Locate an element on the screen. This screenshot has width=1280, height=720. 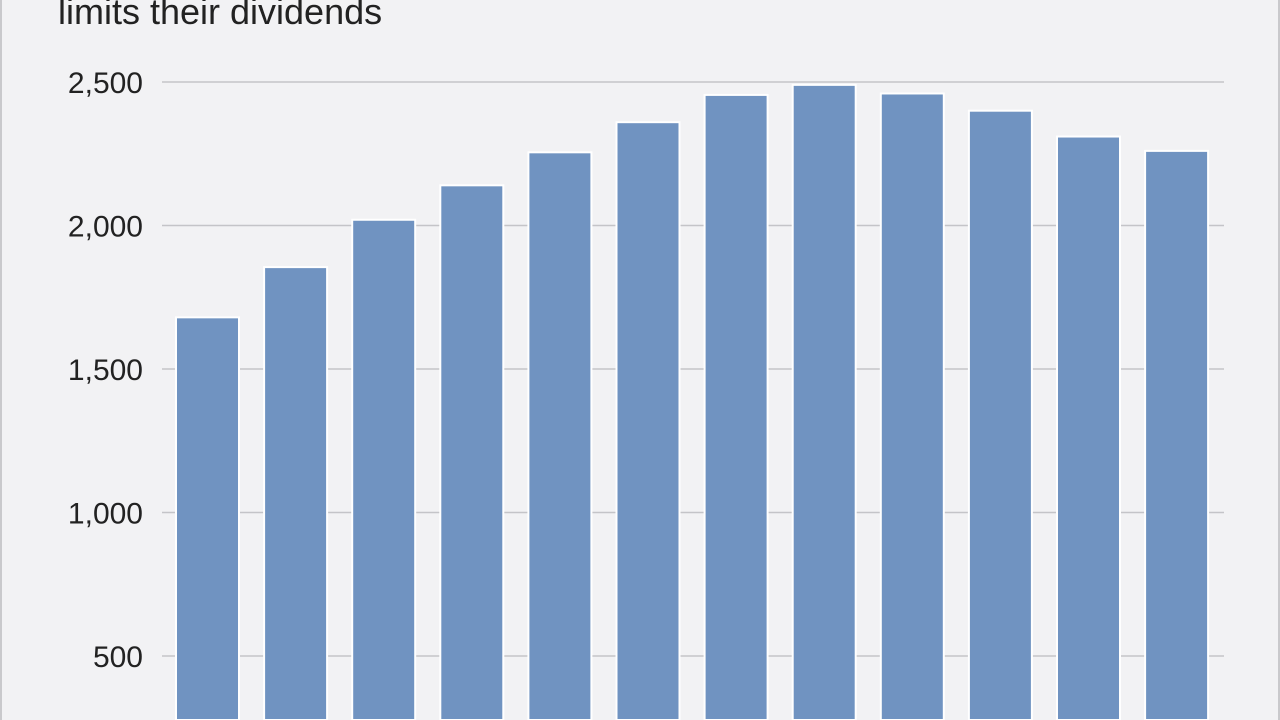
chart-subtitle: limits their dividends is located at coordinates (220, 16).